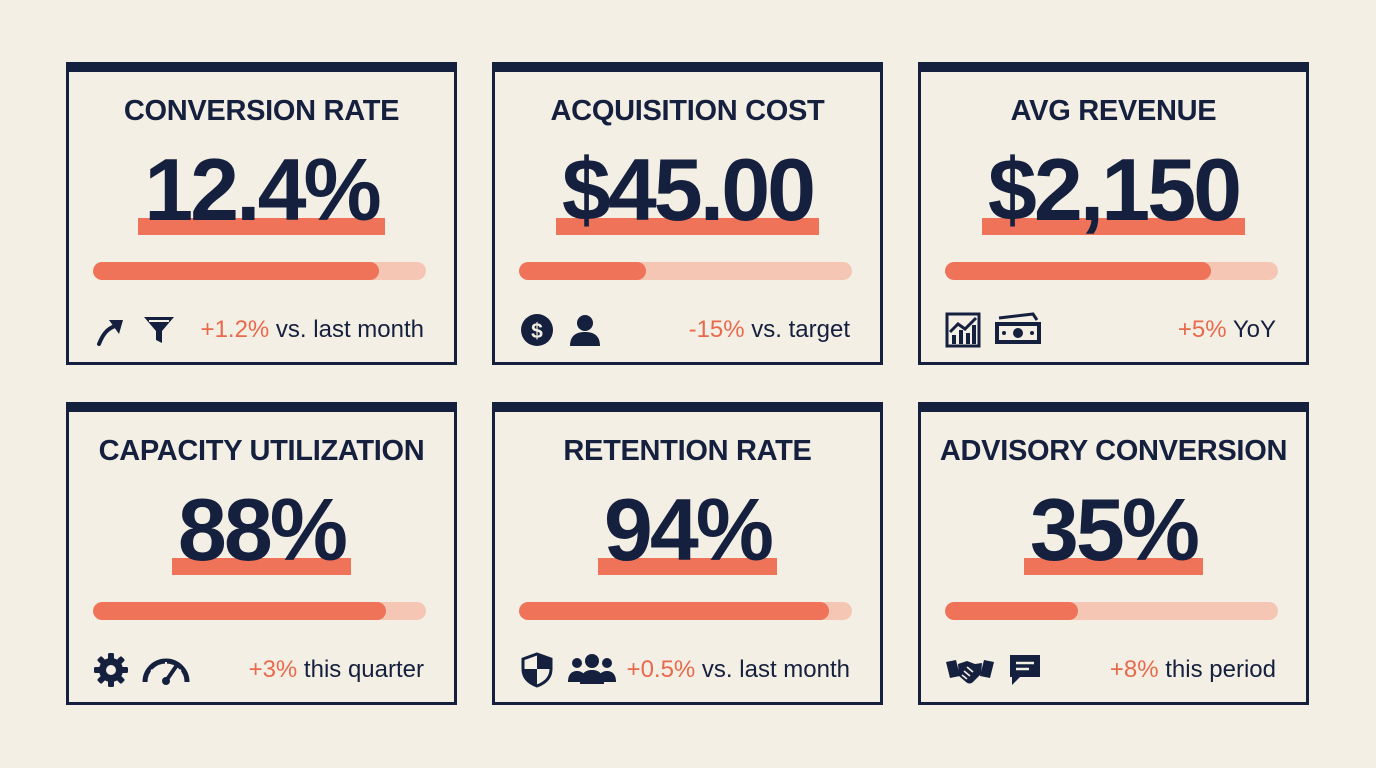  I want to click on funnel-icon, so click(159, 330).